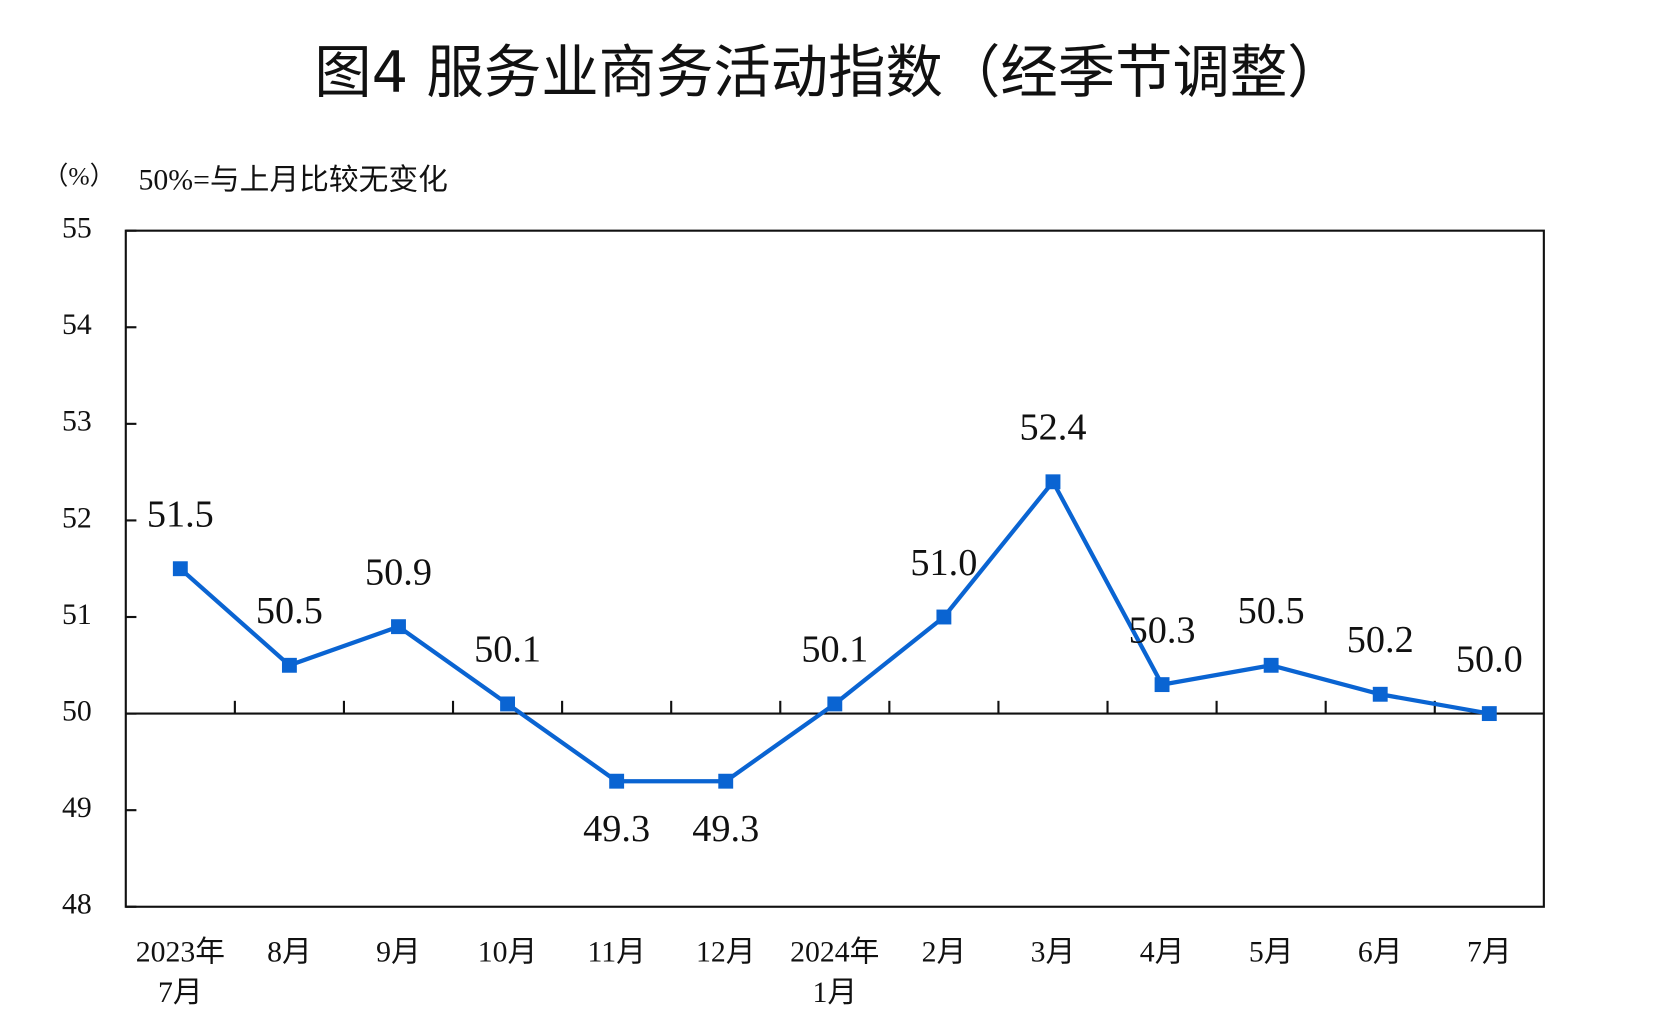 Image resolution: width=1659 pixels, height=1029 pixels. I want to click on data-label: 51.5, so click(180, 514).